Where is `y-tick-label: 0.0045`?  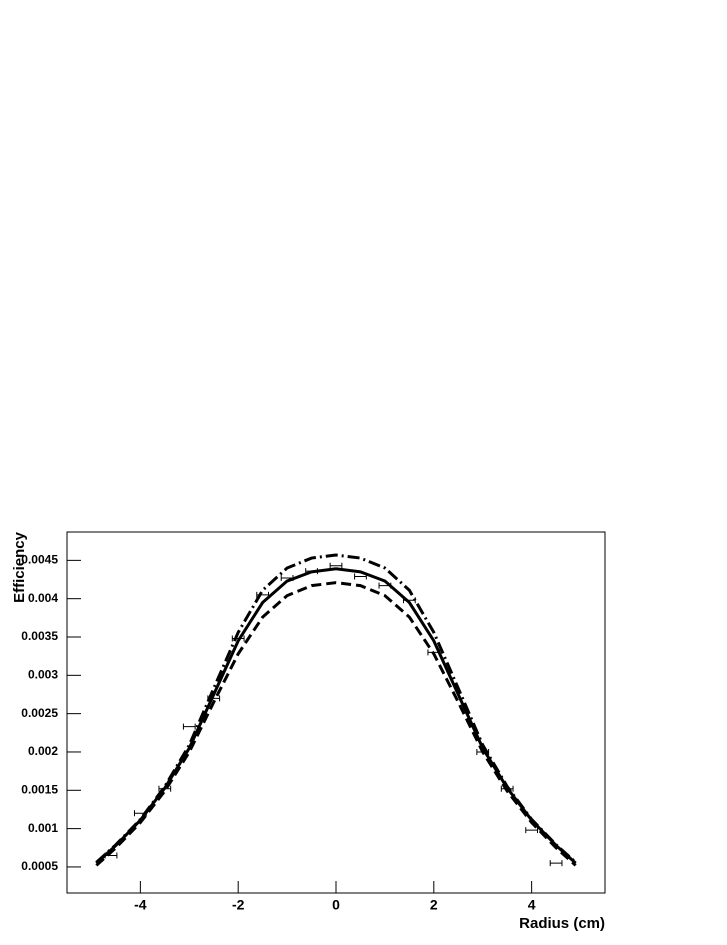
y-tick-label: 0.0045 is located at coordinates (39, 560).